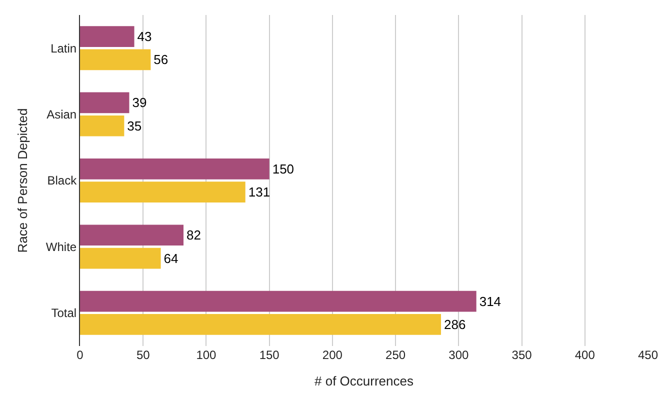  Describe the element at coordinates (64, 313) in the screenshot. I see `y-tick-label: Total` at that location.